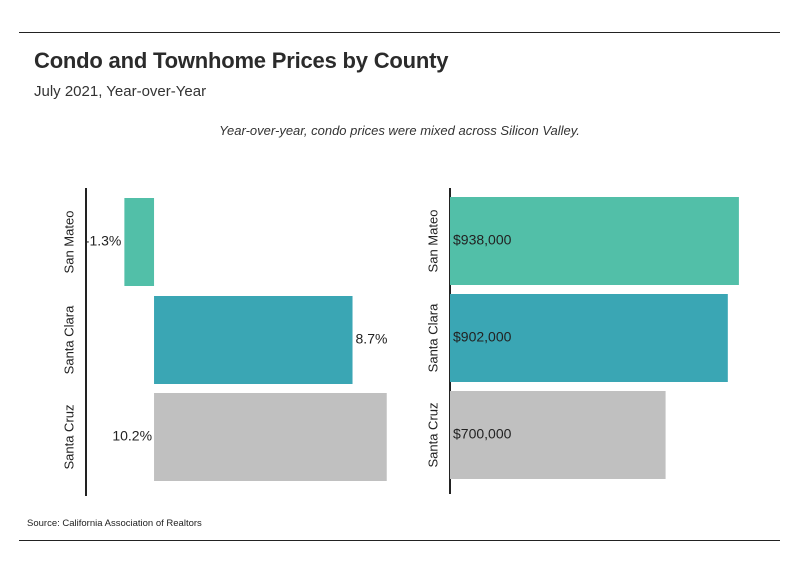 The width and height of the screenshot is (799, 575). I want to click on yoy-value-label-santa-cruz: 10.2%, so click(132, 436).